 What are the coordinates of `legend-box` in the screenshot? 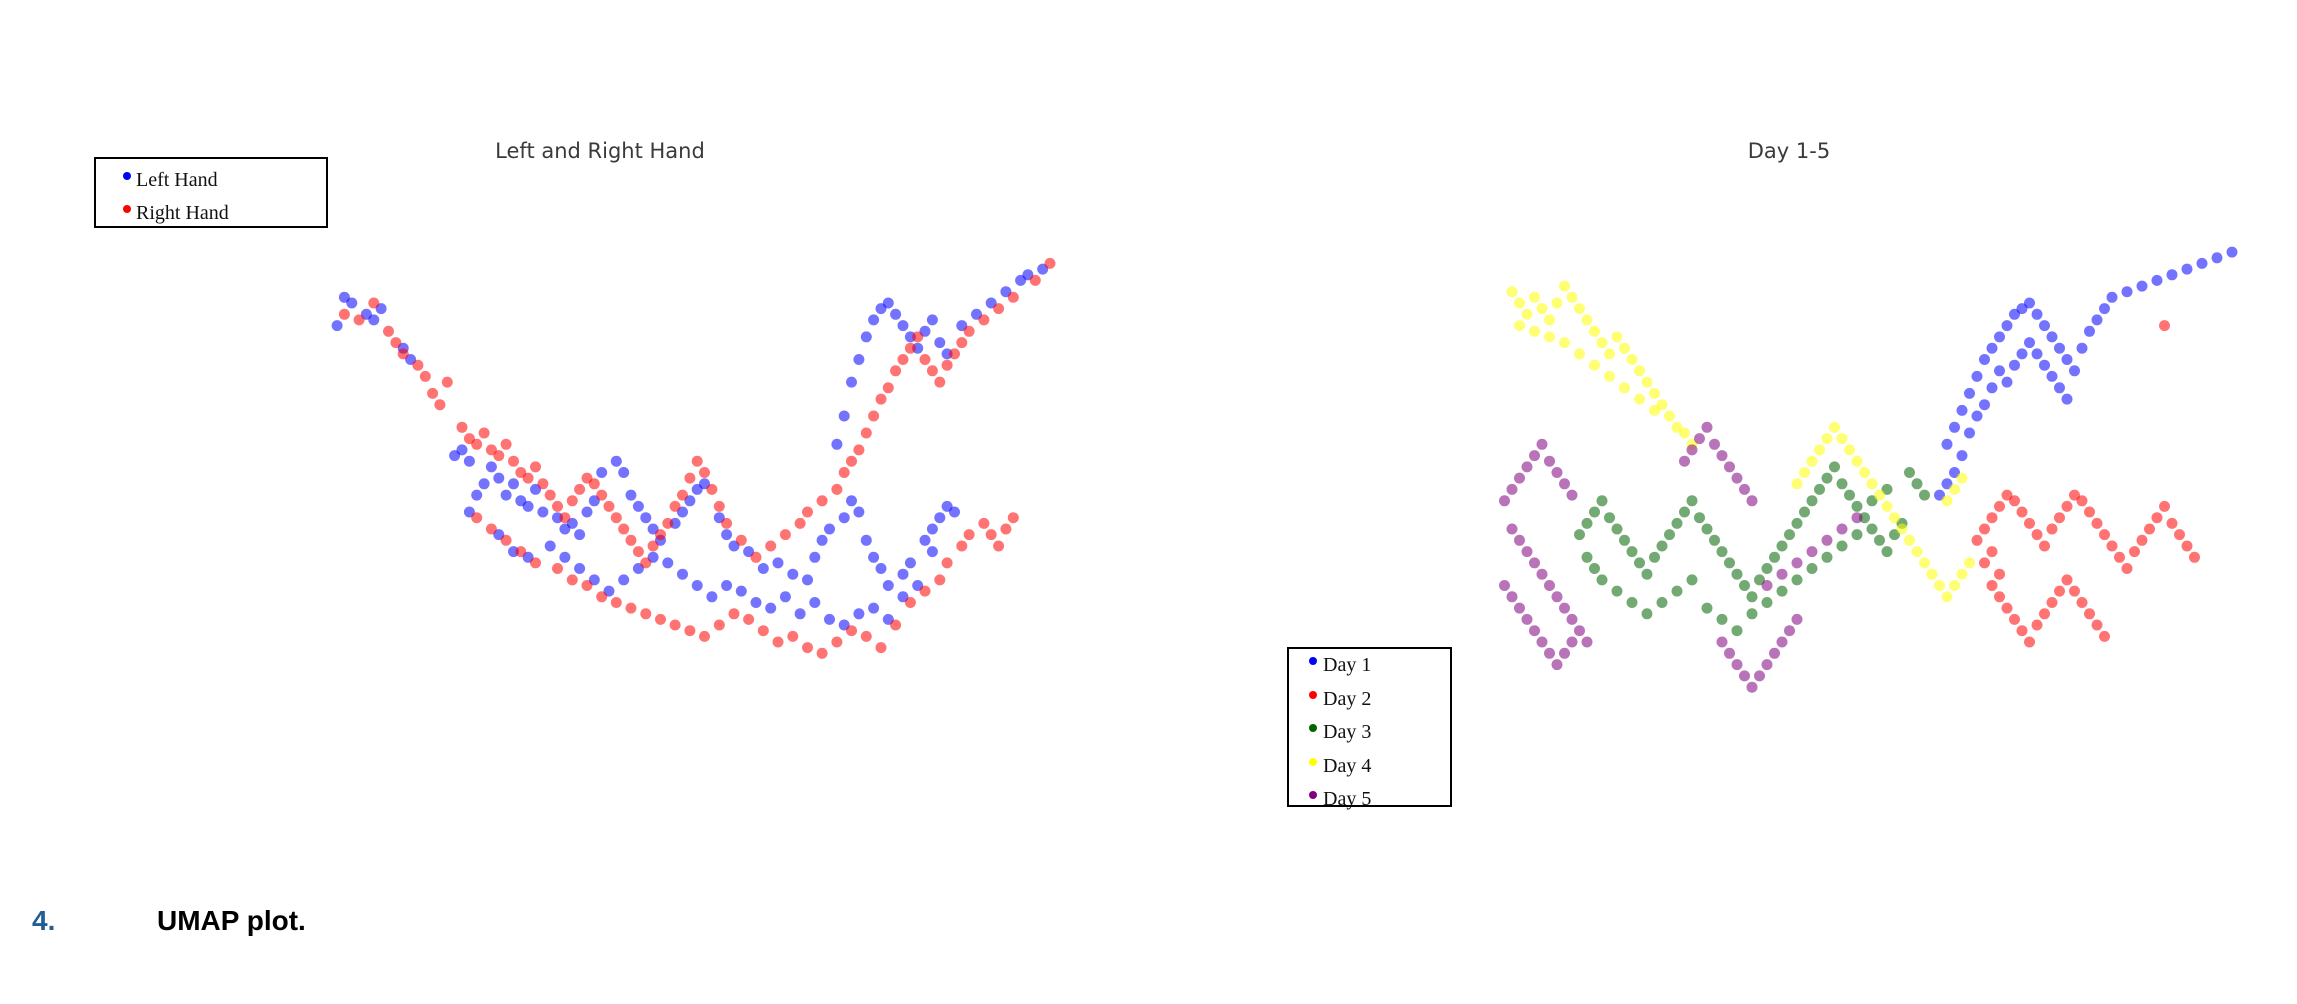 It's located at (1369, 727).